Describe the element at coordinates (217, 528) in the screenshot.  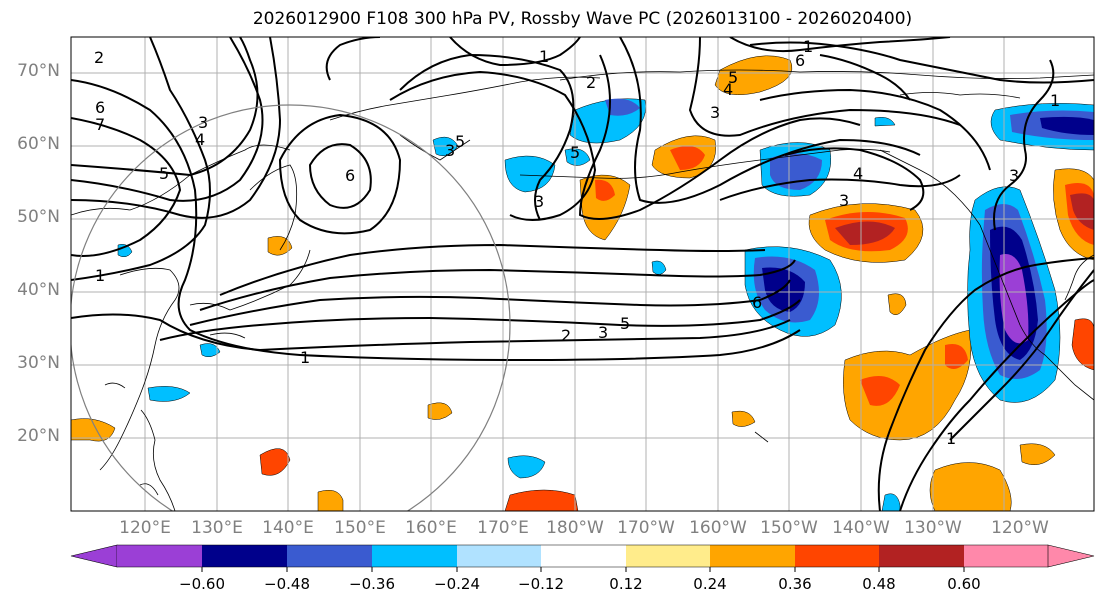
I see `lon-label: 130°E` at that location.